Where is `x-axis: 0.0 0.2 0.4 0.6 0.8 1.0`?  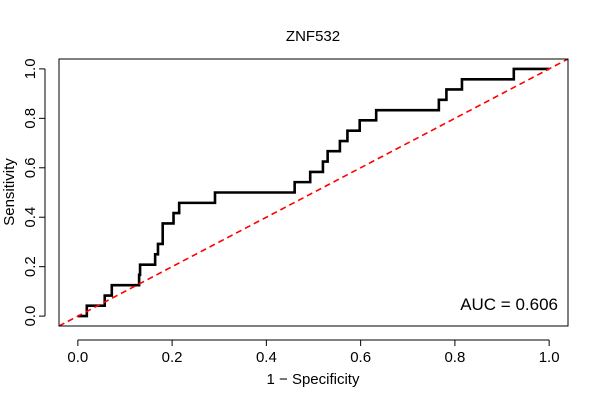
x-axis: 0.0 0.2 0.4 0.6 0.8 1.0 is located at coordinates (313, 352).